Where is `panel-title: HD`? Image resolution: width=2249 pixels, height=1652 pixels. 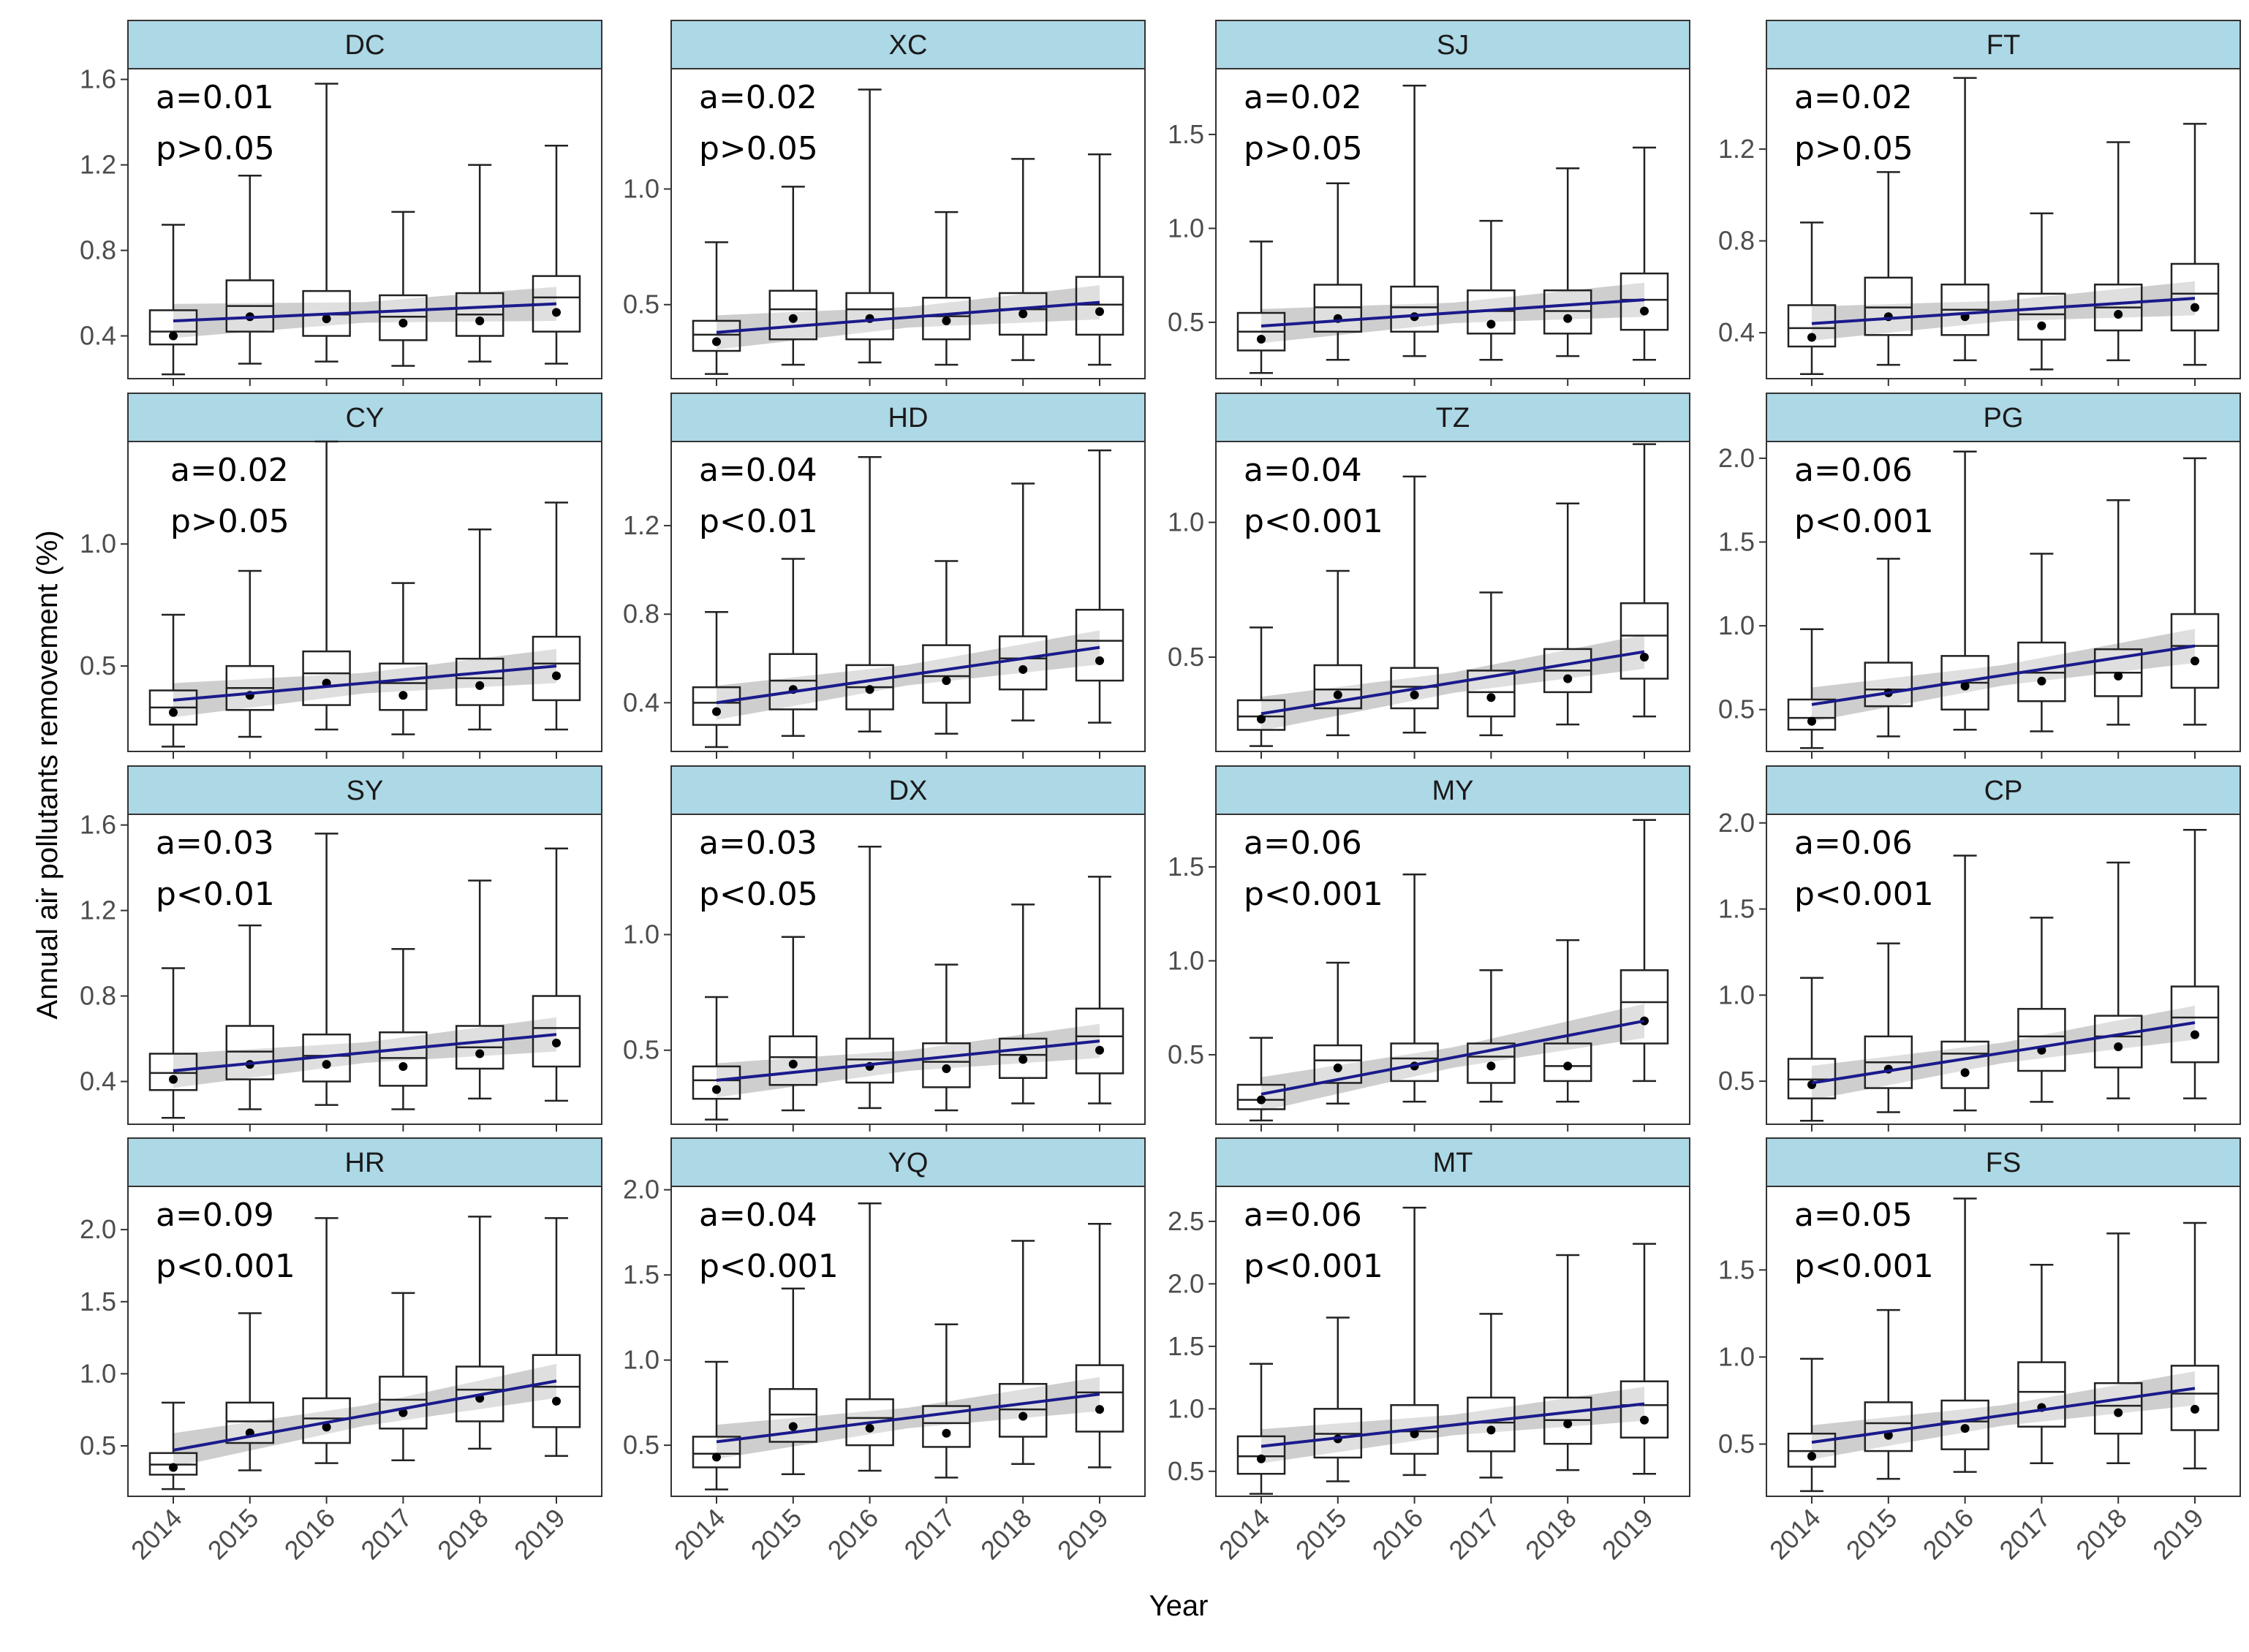
panel-title: HD is located at coordinates (909, 418).